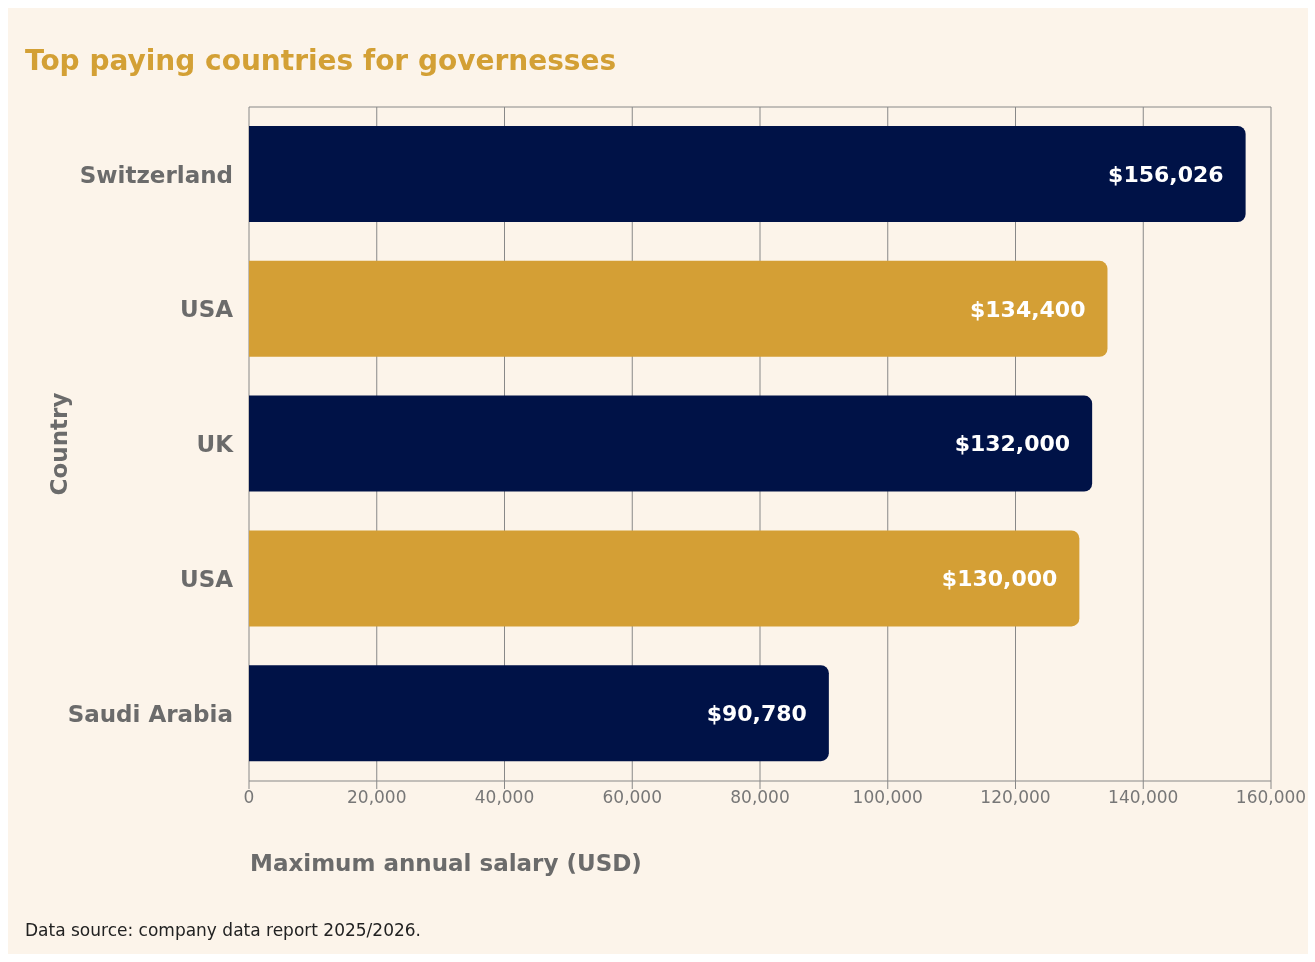 The image size is (1315, 962). Describe the element at coordinates (504, 797) in the screenshot. I see `x-tick-label: 40,000` at that location.